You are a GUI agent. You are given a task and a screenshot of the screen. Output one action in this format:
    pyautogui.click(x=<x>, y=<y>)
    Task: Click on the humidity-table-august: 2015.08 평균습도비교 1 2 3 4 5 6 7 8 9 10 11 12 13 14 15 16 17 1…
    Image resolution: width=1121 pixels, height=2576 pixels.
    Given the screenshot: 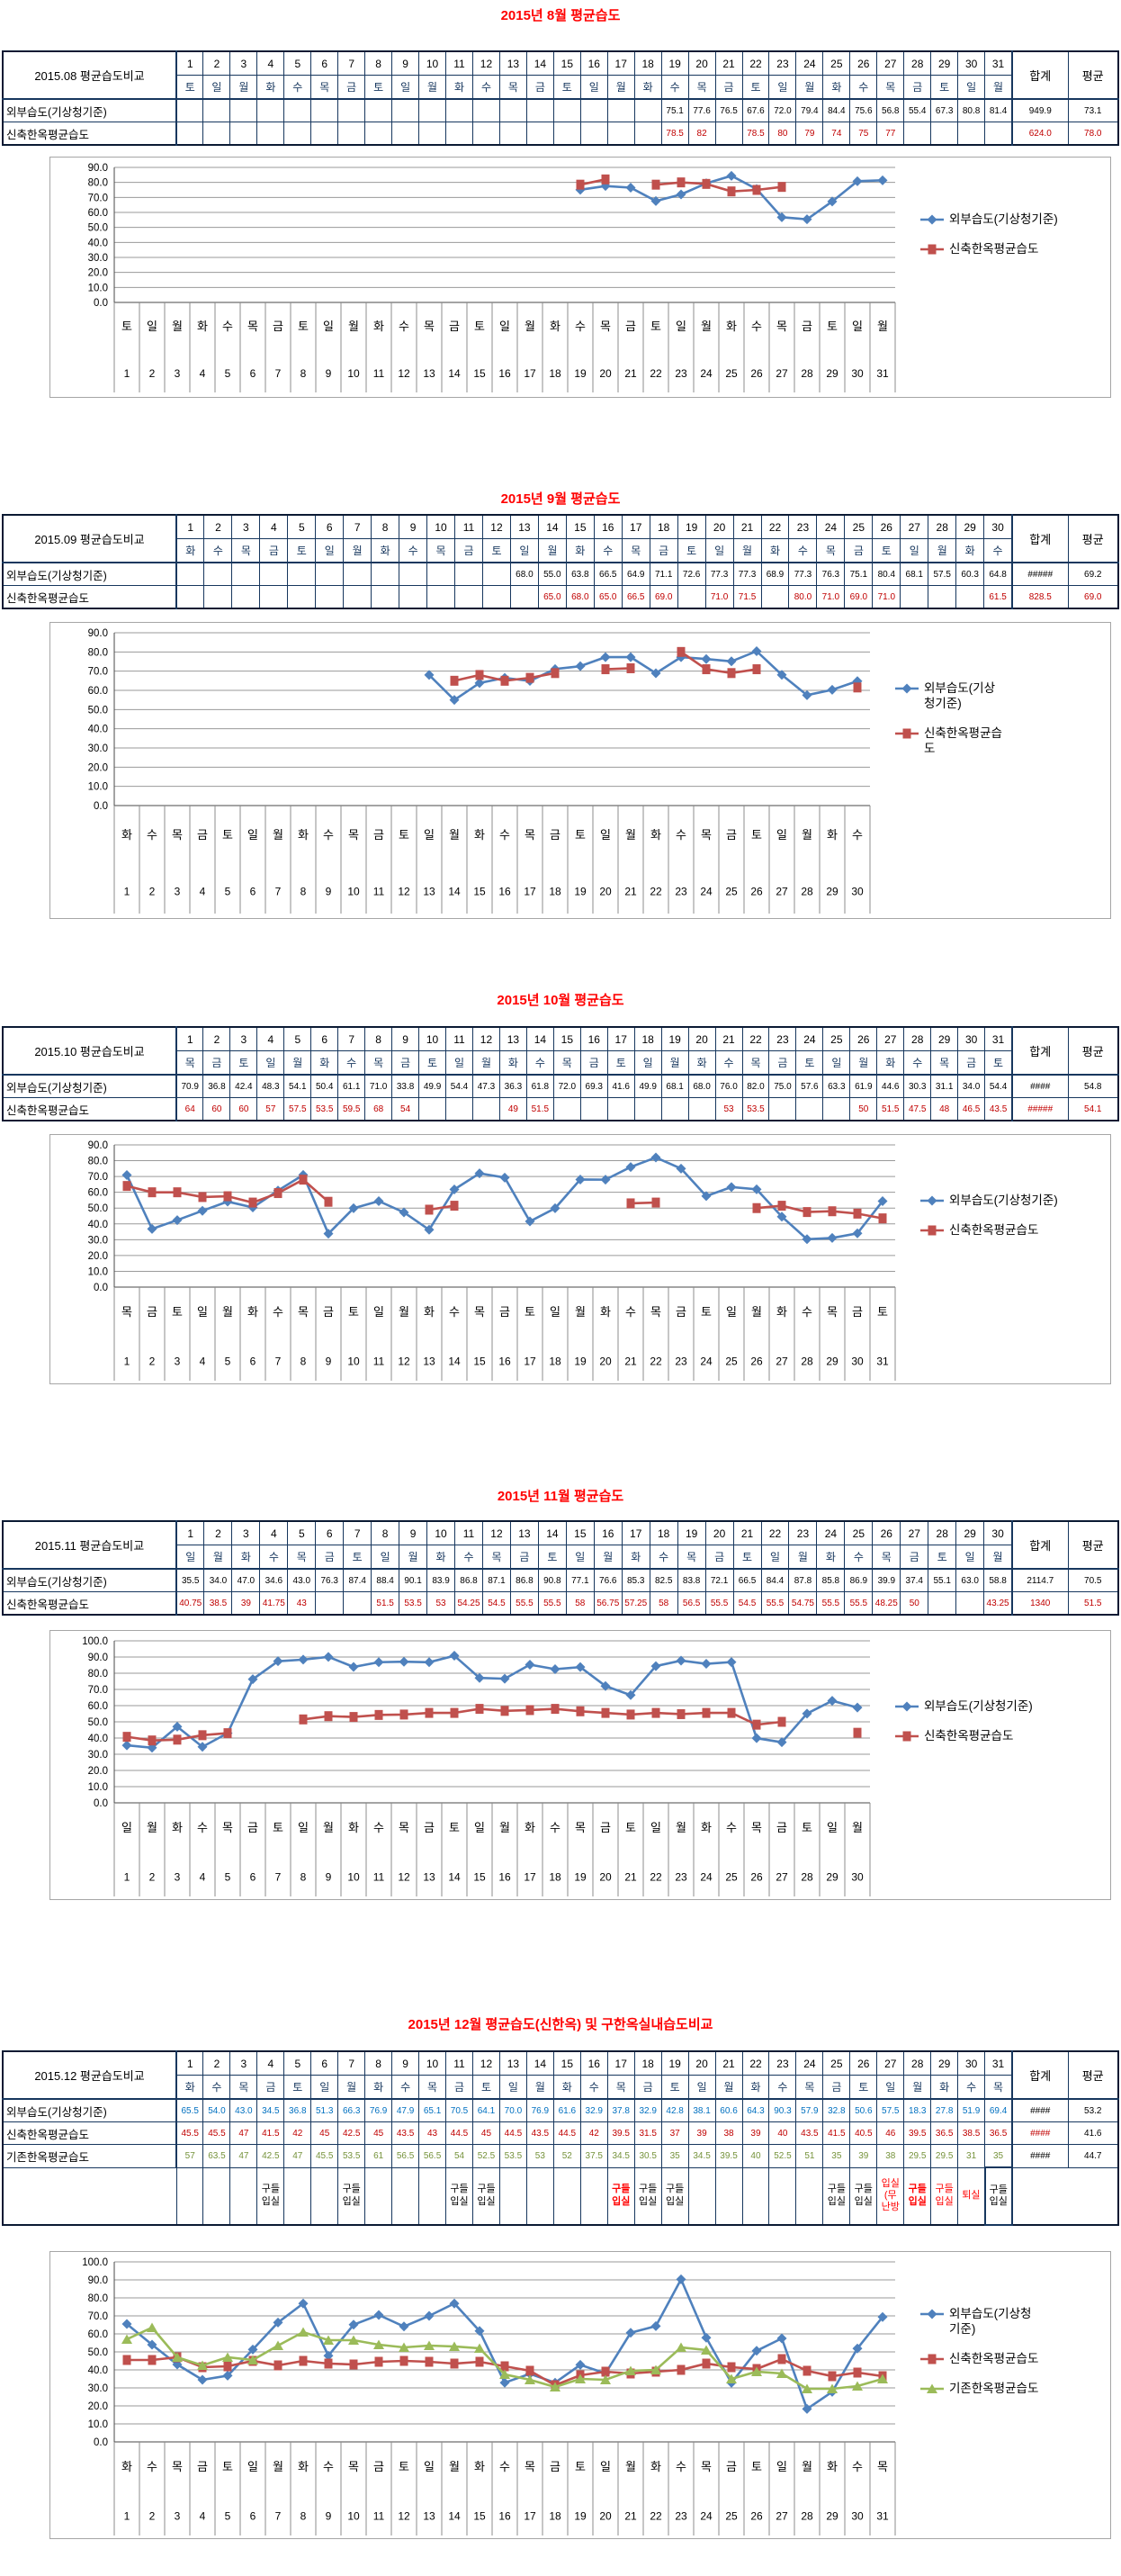 What is the action you would take?
    pyautogui.click(x=560, y=98)
    